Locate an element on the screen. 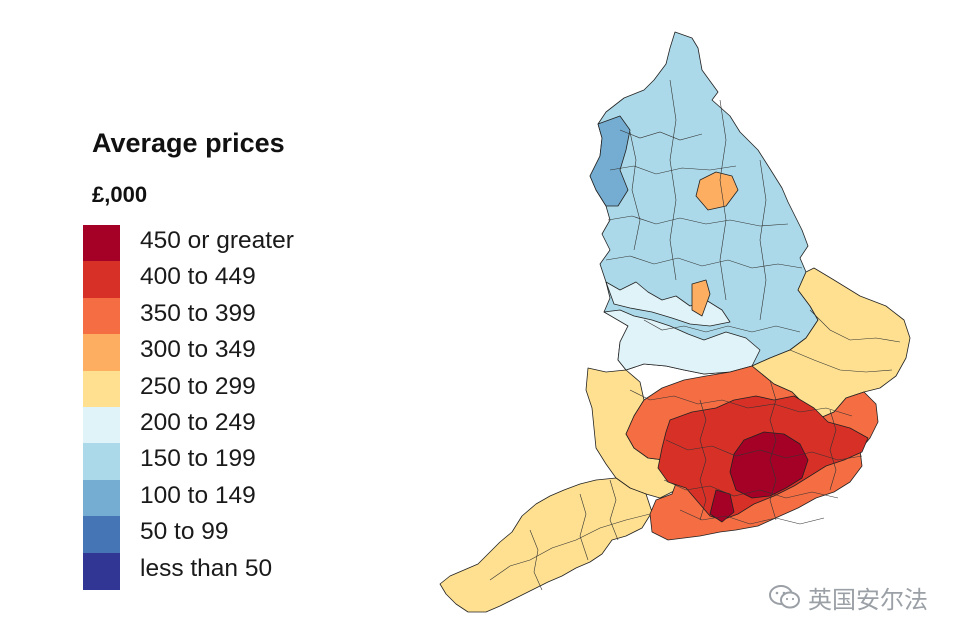  legend-item: 350 to 399 is located at coordinates (248, 316).